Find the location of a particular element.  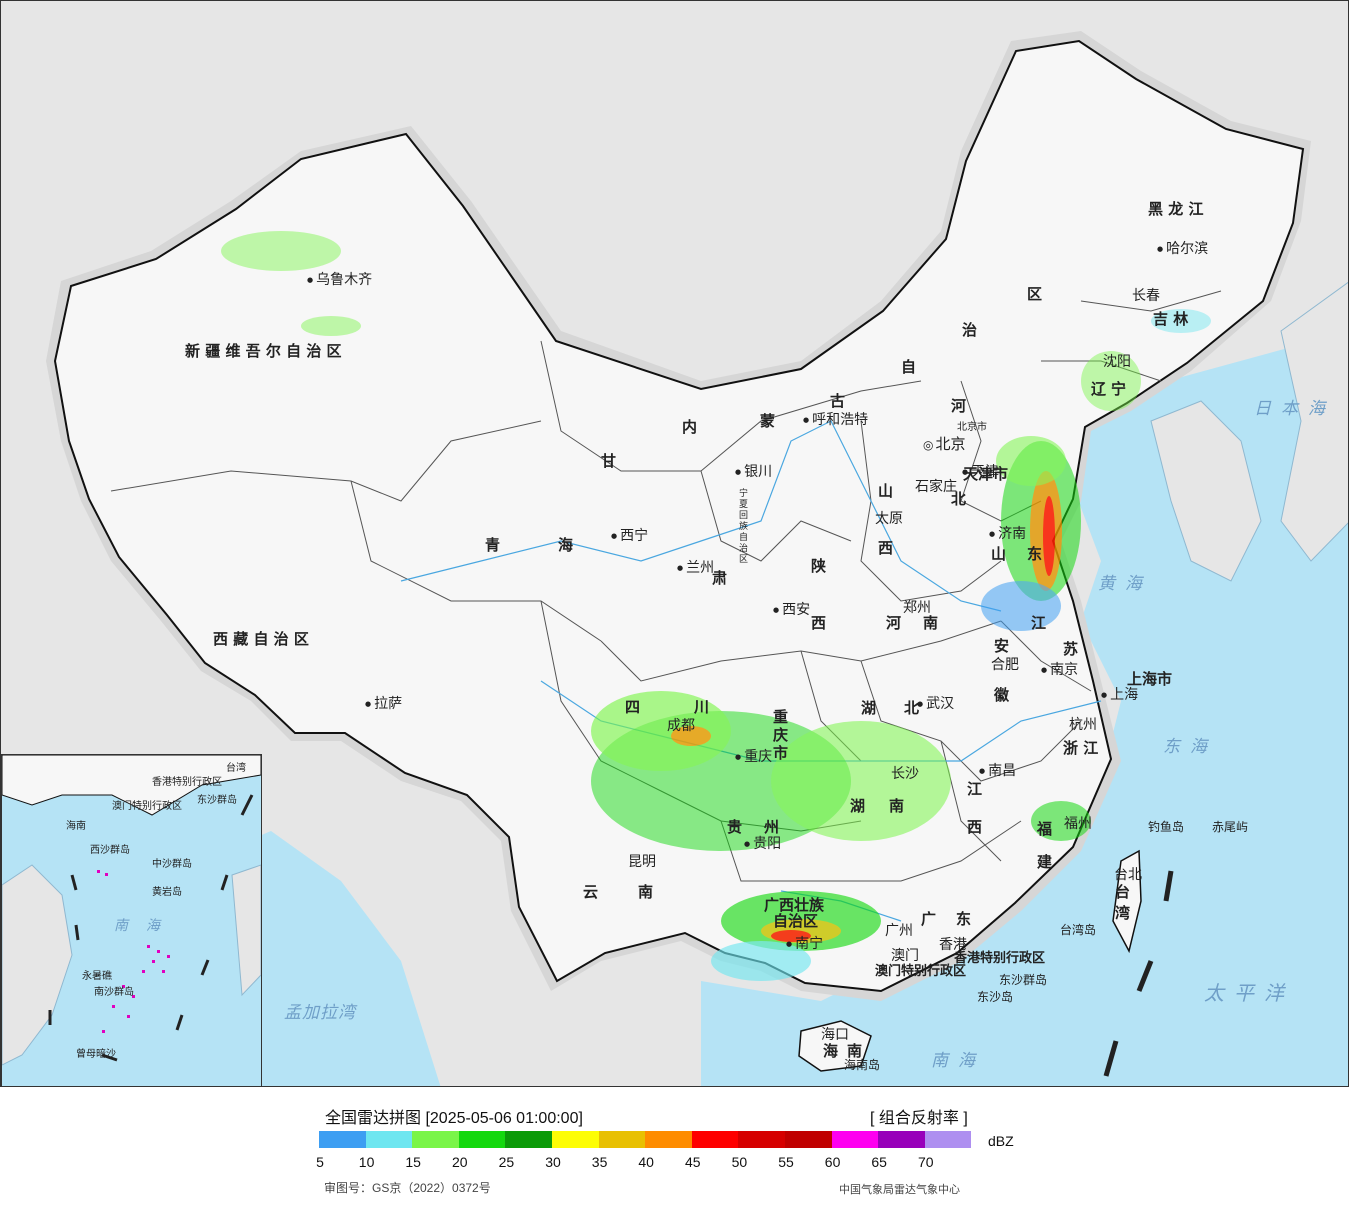

city-nanjing: 南京 is located at coordinates (1059, 669).